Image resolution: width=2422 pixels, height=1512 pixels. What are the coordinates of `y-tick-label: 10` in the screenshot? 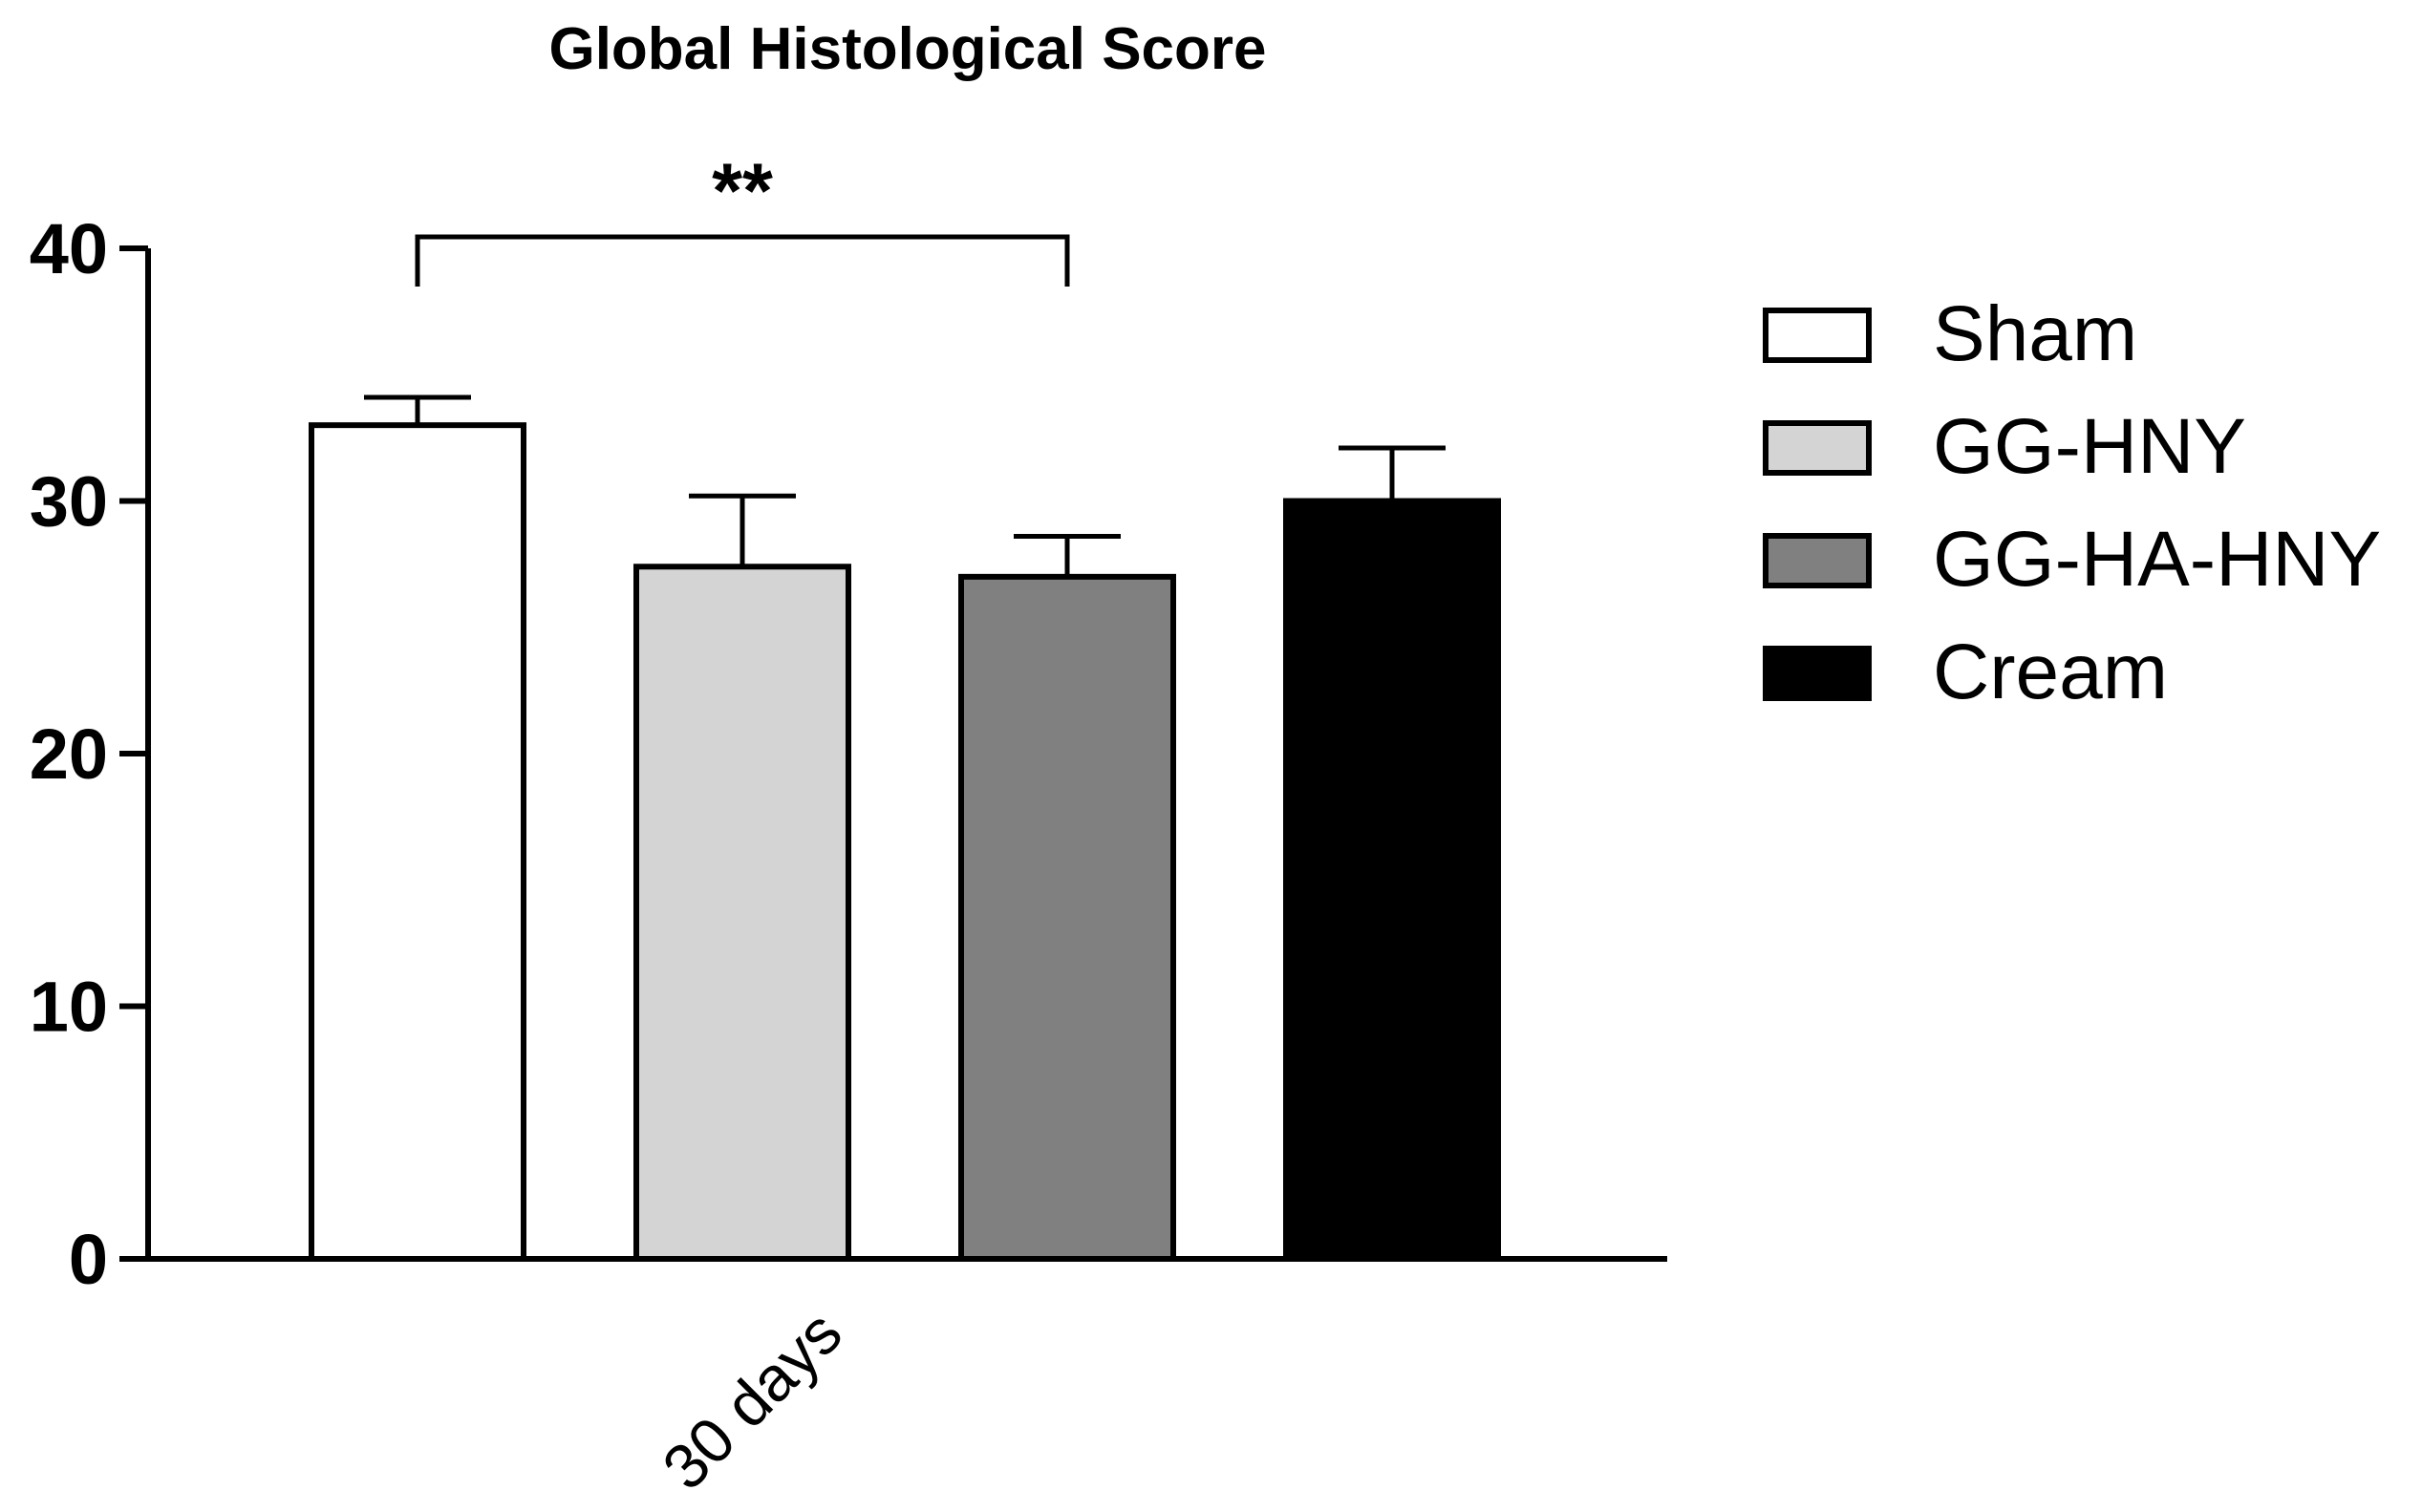 It's located at (69, 1007).